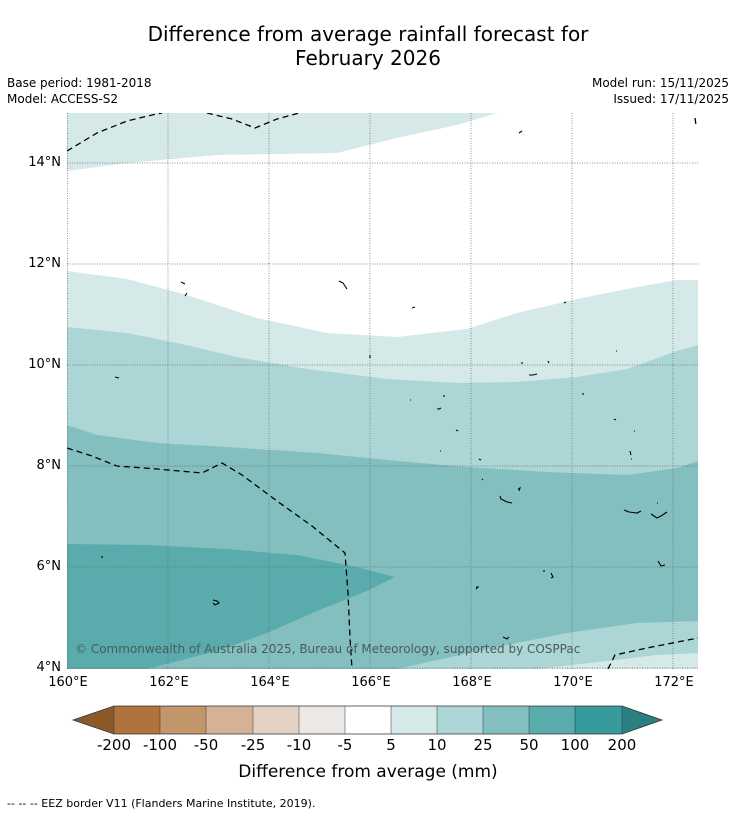 This screenshot has height=816, width=736. Describe the element at coordinates (391, 745) in the screenshot. I see `colorbar-label: 5` at that location.